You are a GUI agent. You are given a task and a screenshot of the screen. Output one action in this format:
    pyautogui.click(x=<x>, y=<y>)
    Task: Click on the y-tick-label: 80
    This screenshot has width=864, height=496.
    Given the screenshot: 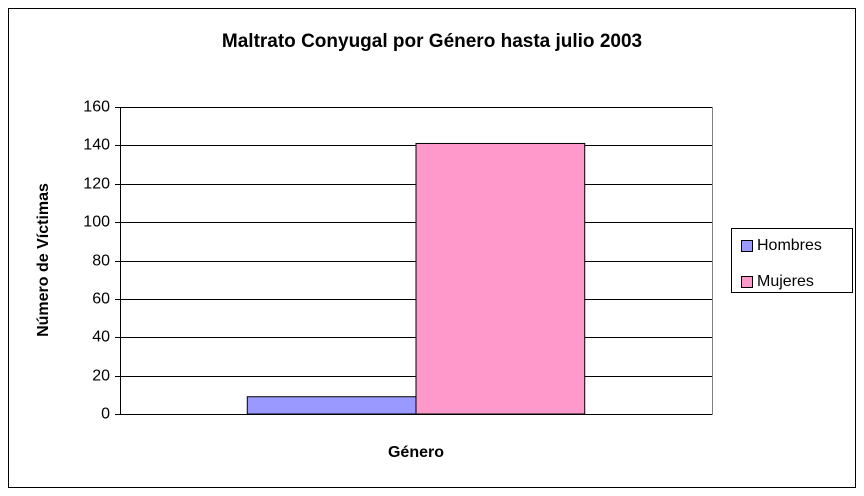 What is the action you would take?
    pyautogui.click(x=101, y=261)
    